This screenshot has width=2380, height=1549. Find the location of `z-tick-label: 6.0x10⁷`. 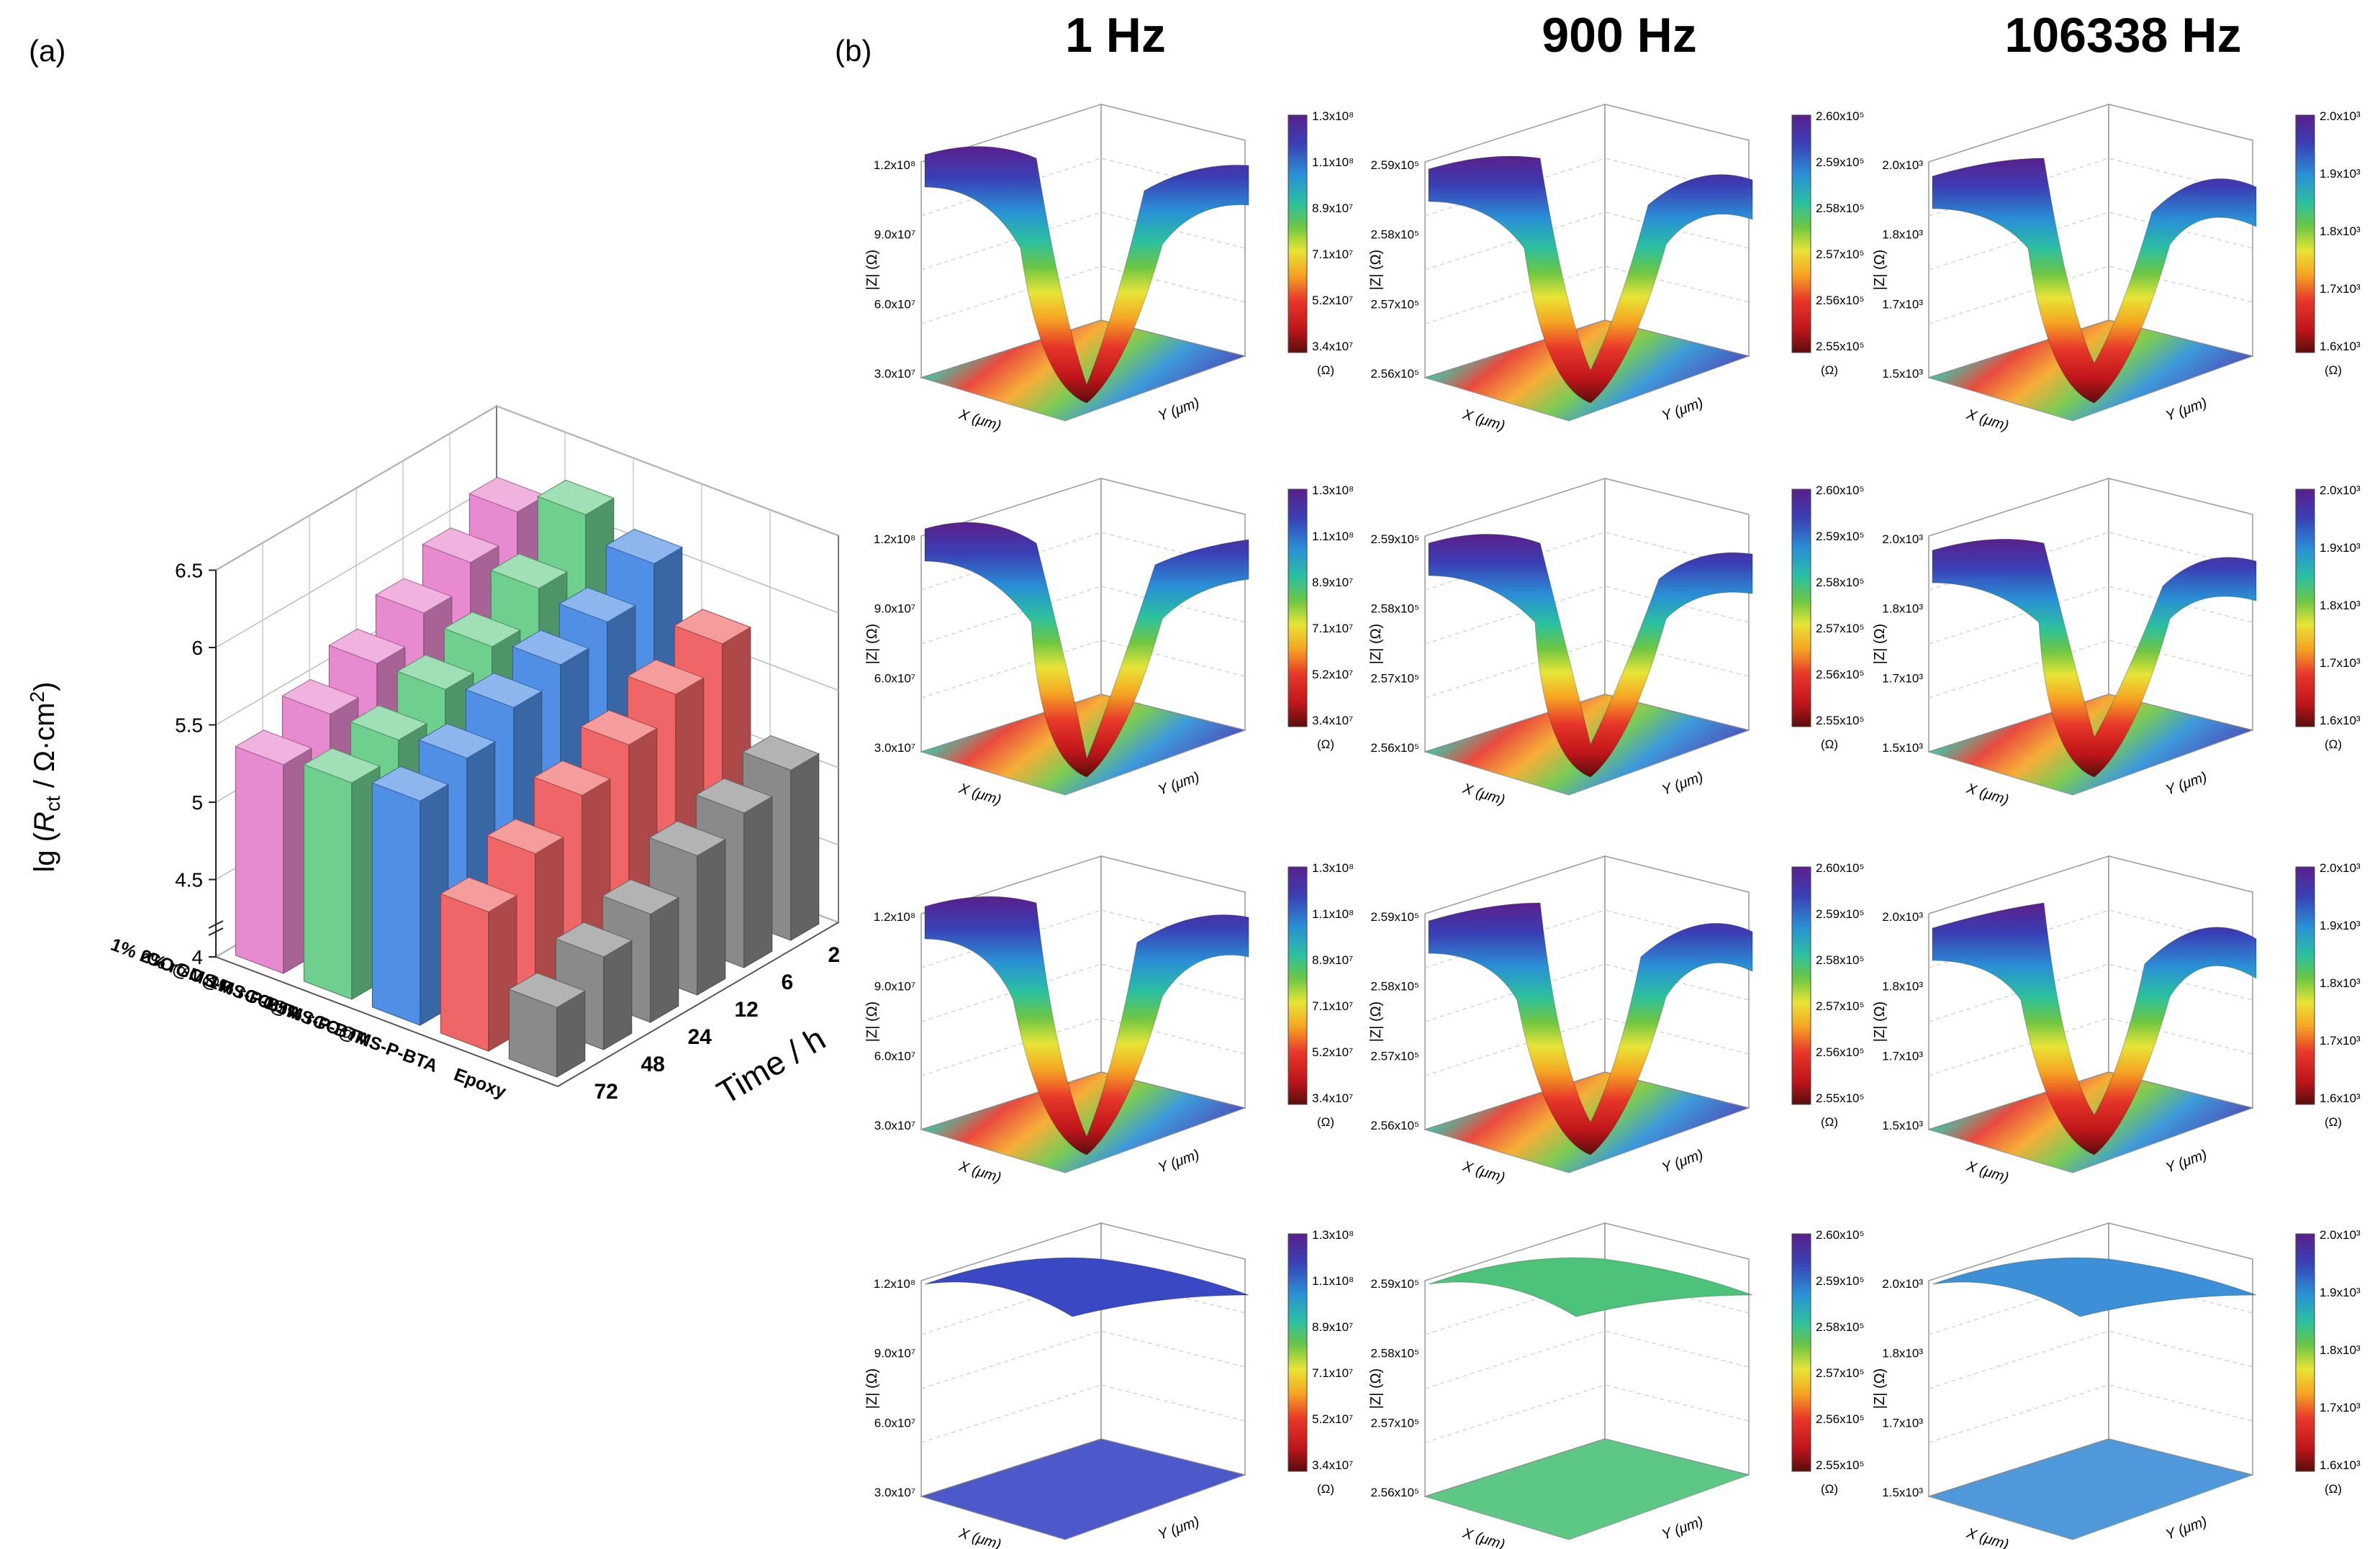

z-tick-label: 6.0x10⁷ is located at coordinates (895, 678).